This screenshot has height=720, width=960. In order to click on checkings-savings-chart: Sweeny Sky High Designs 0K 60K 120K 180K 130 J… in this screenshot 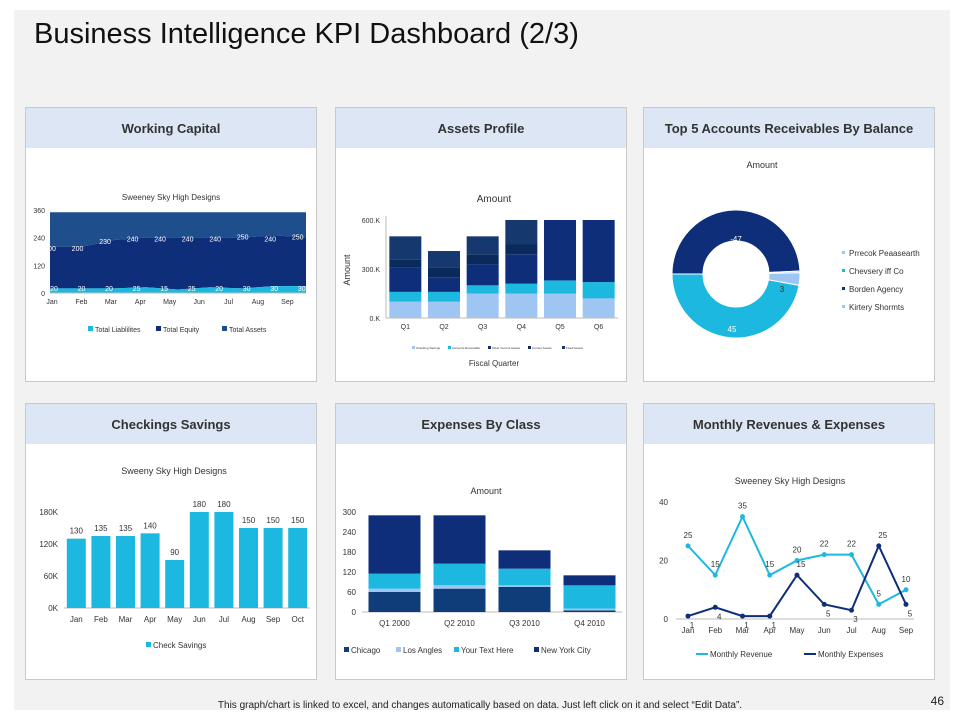, I will do `click(171, 561)`.